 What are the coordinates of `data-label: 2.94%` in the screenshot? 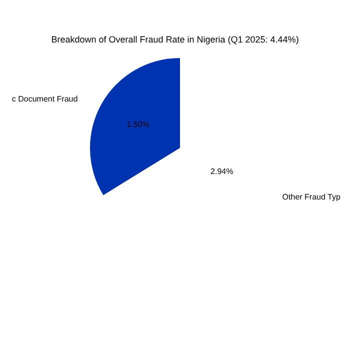 It's located at (222, 171).